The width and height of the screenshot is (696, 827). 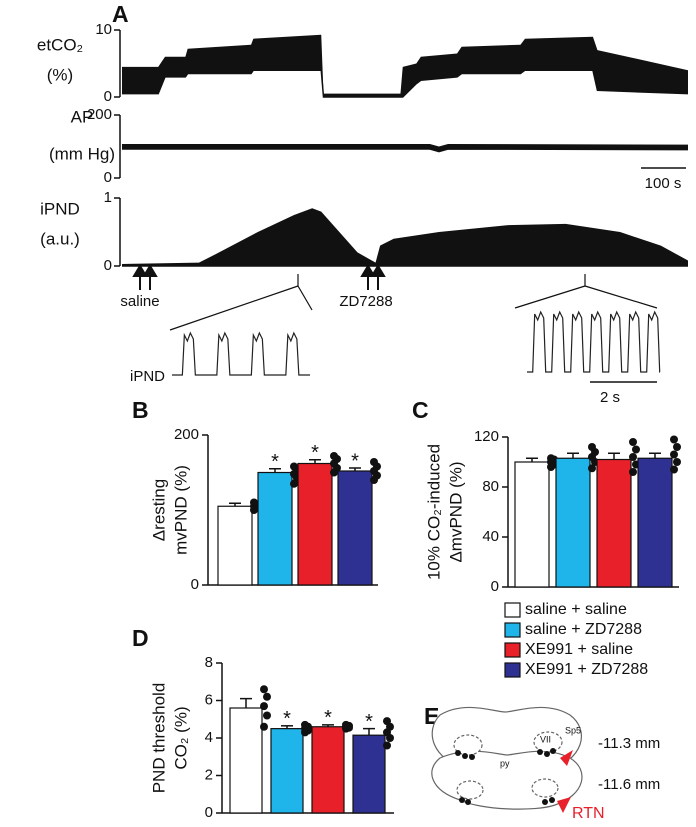 I want to click on axis-label: (mm Hg), so click(x=82, y=153).